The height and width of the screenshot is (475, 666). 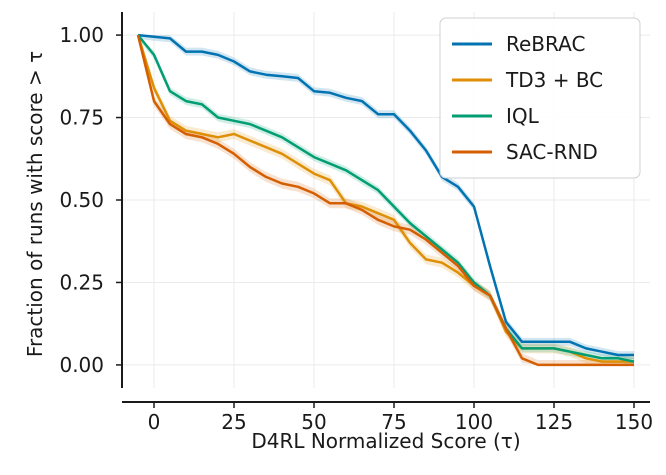 What do you see at coordinates (554, 422) in the screenshot?
I see `x-tick-label: 125` at bounding box center [554, 422].